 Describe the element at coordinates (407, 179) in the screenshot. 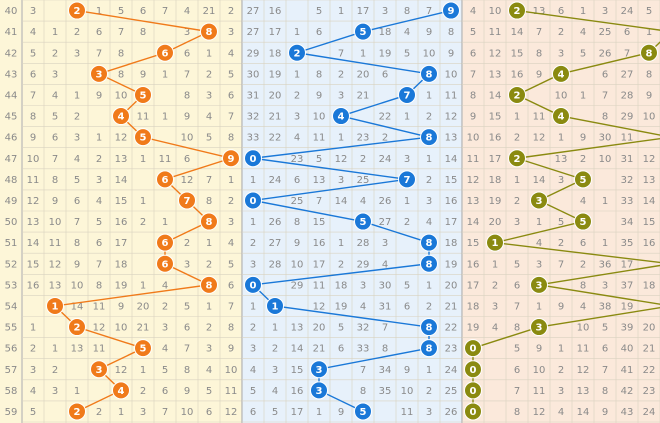

I see `winning-ball: 7` at that location.